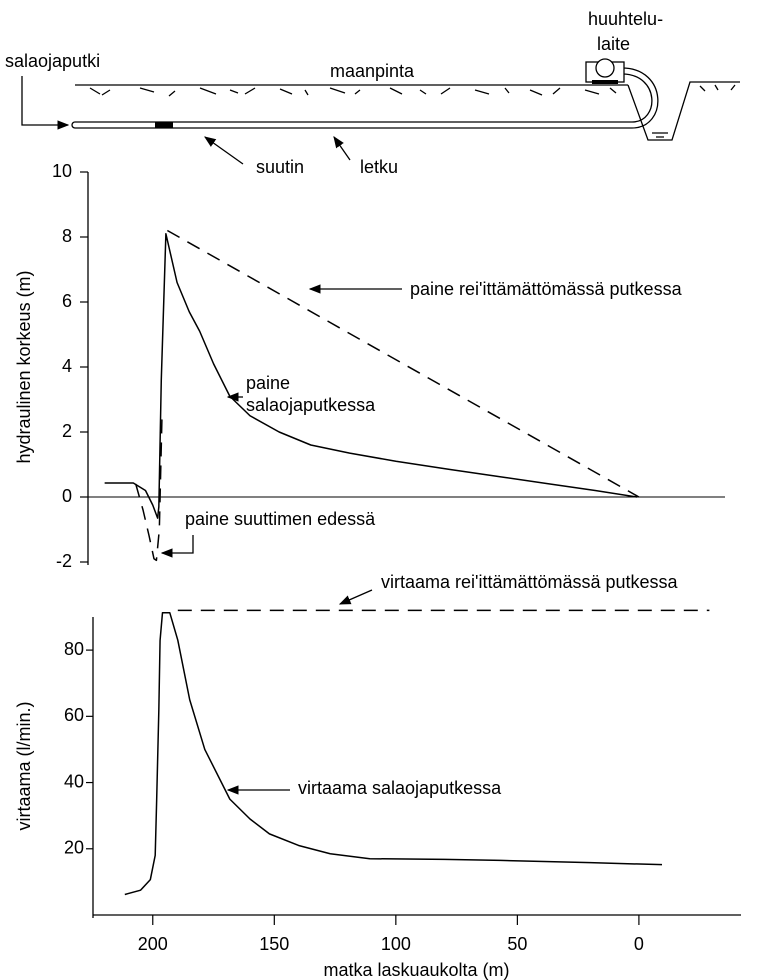 The image size is (783, 980). What do you see at coordinates (683, 111) in the screenshot?
I see `ditch` at bounding box center [683, 111].